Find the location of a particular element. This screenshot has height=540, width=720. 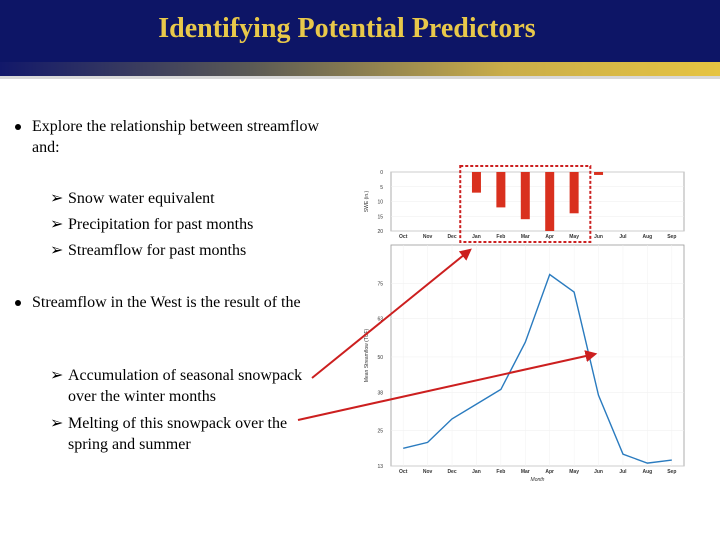

streamflow-xlabel: Month is located at coordinates (538, 480).